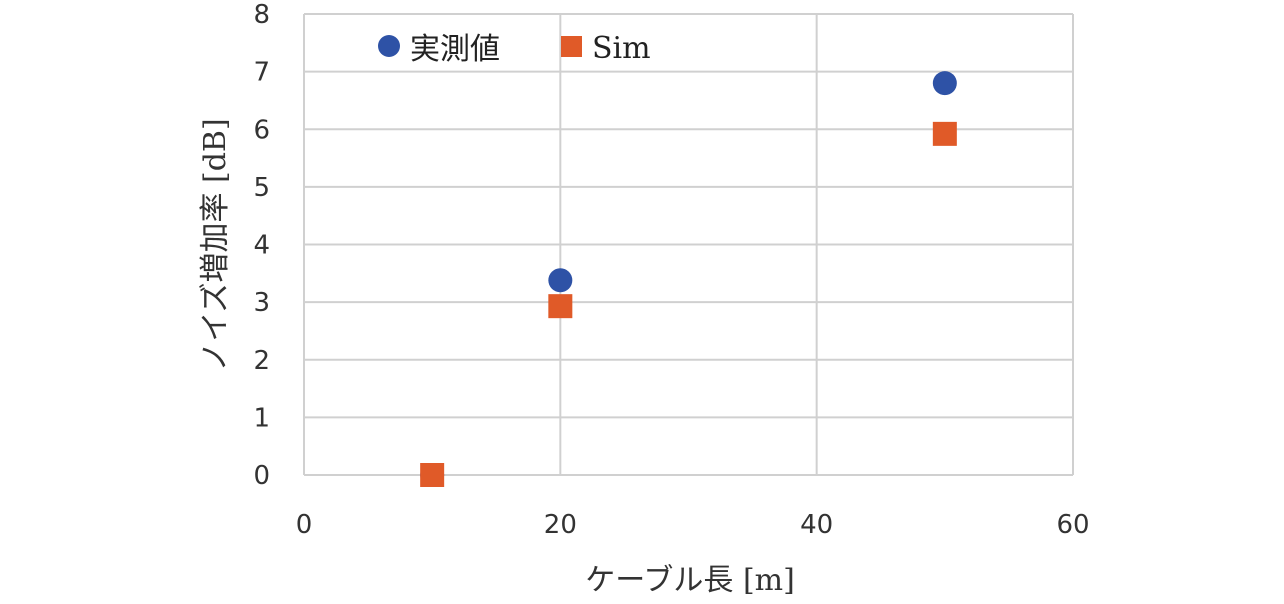 This screenshot has width=1284, height=604. What do you see at coordinates (261, 130) in the screenshot?
I see `y-tick-label: 6` at bounding box center [261, 130].